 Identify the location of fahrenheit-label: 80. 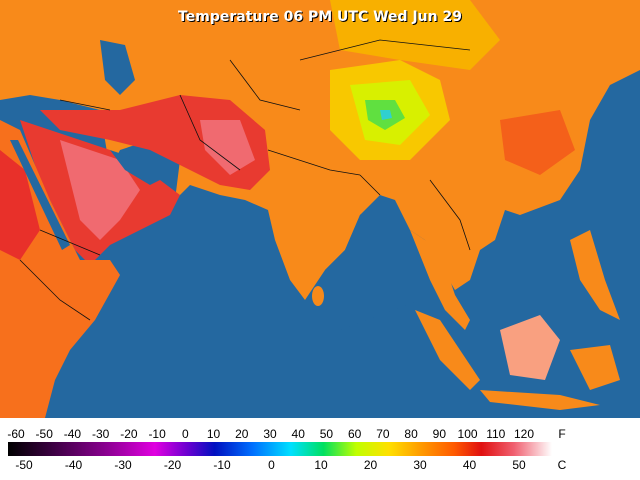
(411, 434).